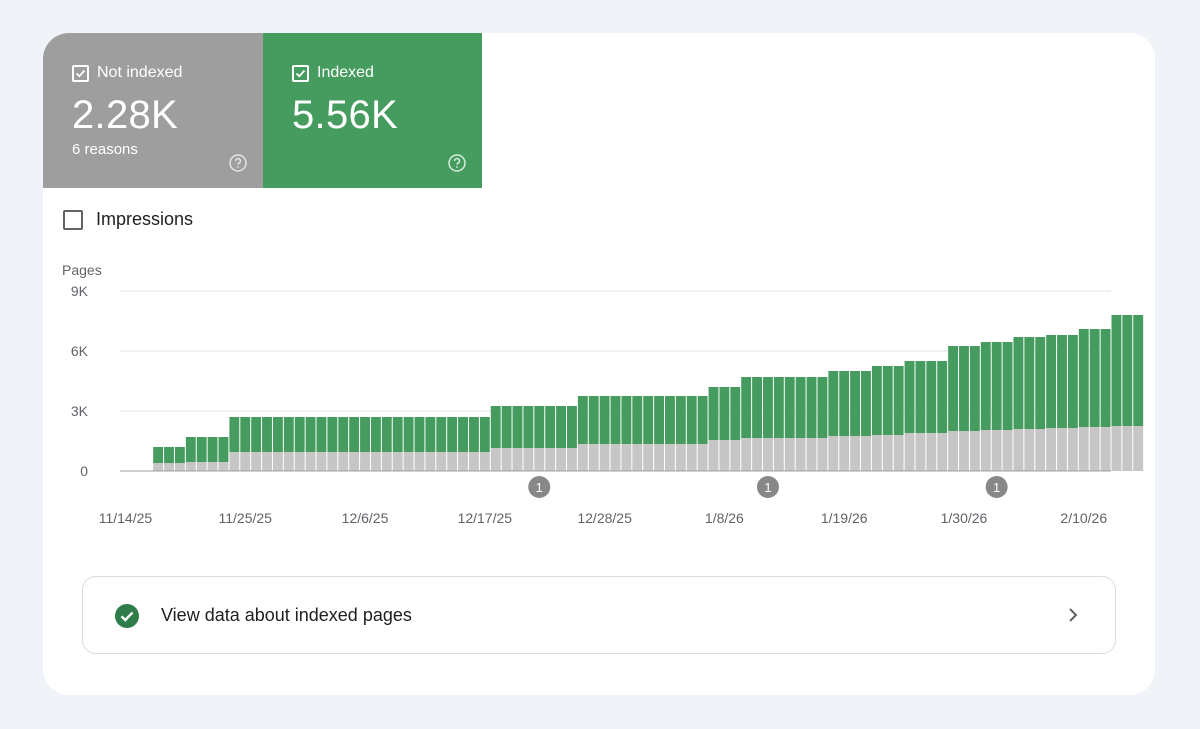  I want to click on x-tick-label: 2/10/26, so click(1083, 518).